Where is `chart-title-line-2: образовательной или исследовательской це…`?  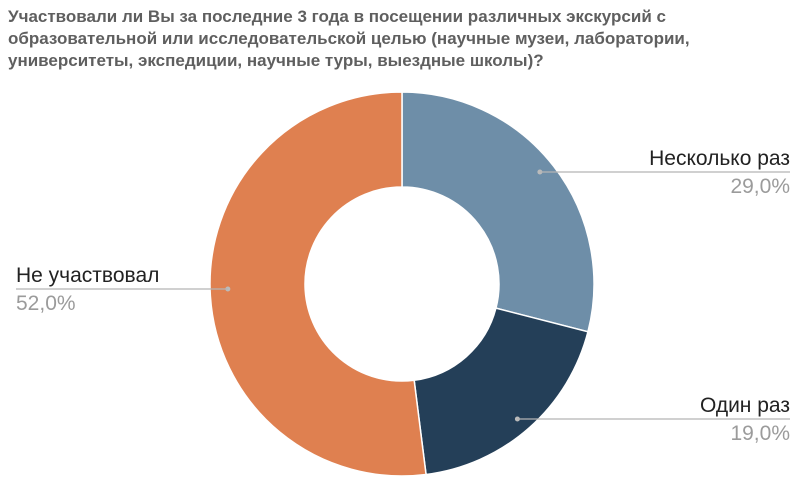 chart-title-line-2: образовательной или исследовательской це… is located at coordinates (349, 38).